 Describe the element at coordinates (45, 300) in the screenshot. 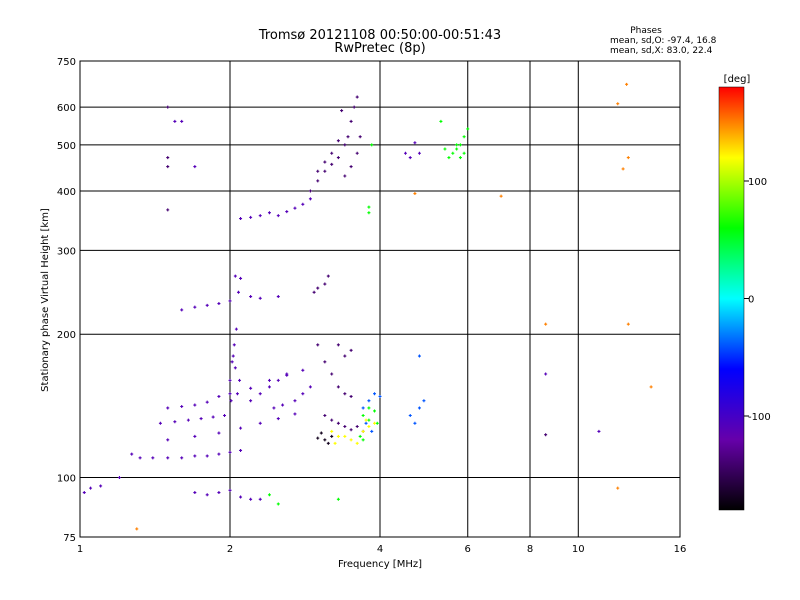

I see `y-axis-label: Stationary phase Virtual Height [km]` at that location.